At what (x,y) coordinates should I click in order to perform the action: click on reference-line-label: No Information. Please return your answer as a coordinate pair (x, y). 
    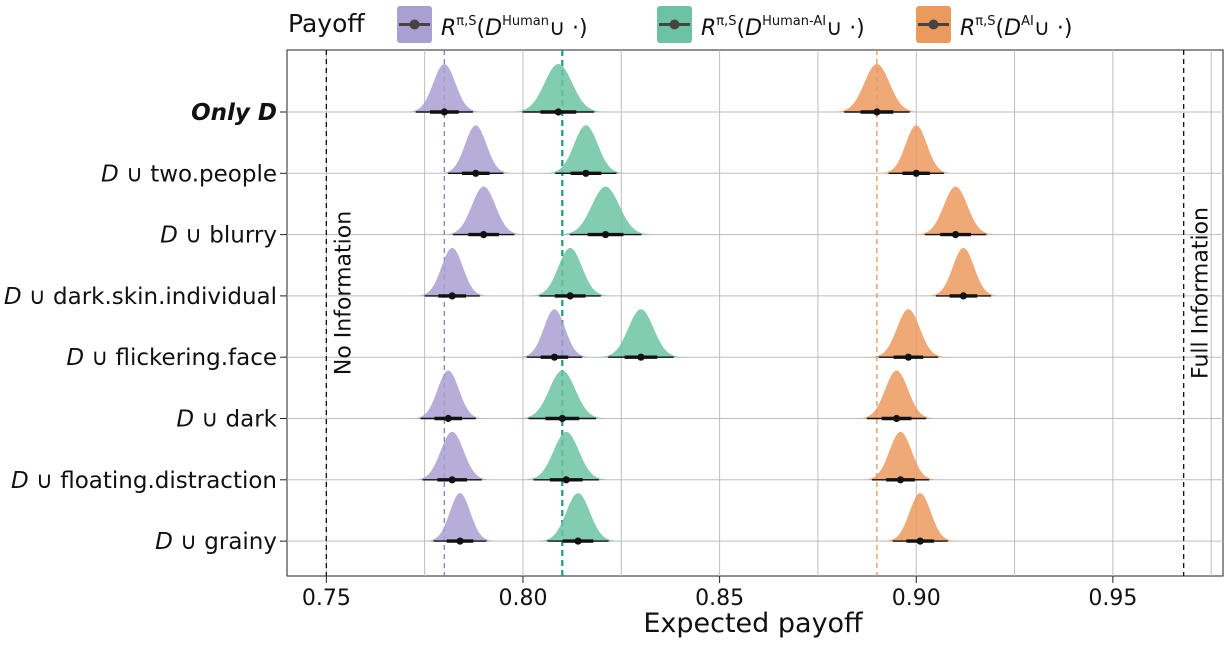
    Looking at the image, I should click on (343, 293).